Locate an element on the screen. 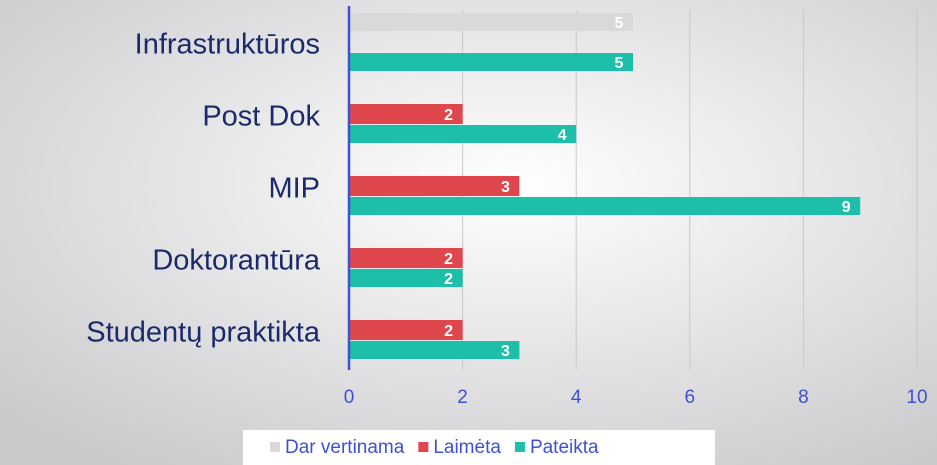 The image size is (937, 465). x-tick-label: 8 is located at coordinates (803, 397).